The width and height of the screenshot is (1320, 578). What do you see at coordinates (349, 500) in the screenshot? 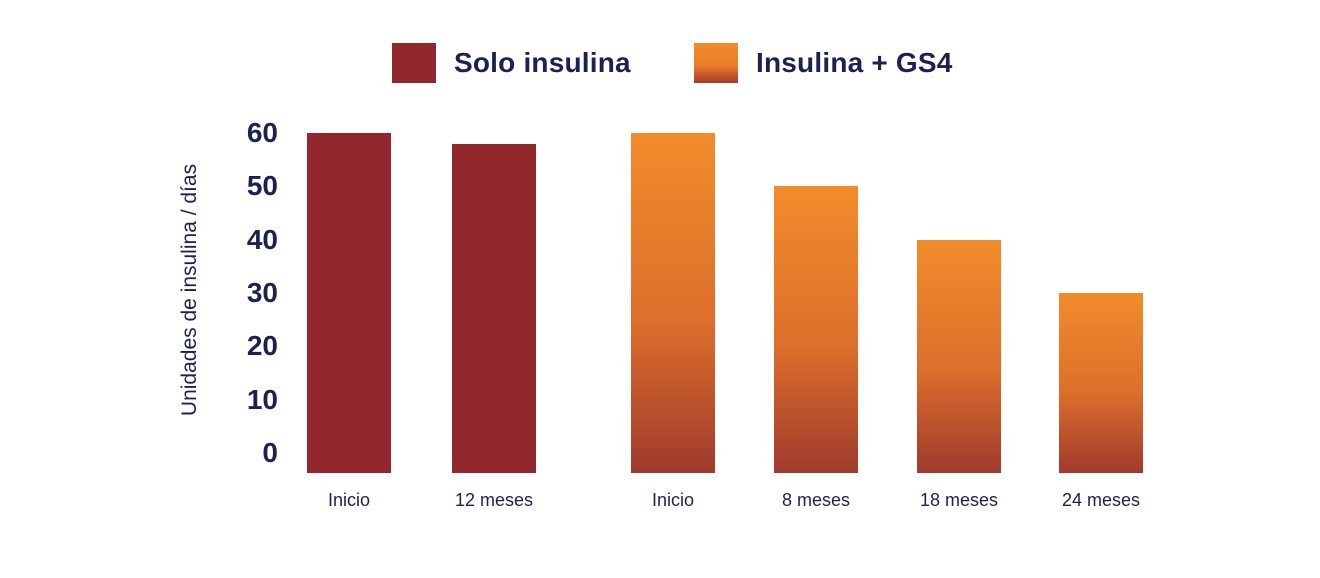
I see `x-axis-label-solo-insulina-inicio: Inicio` at bounding box center [349, 500].